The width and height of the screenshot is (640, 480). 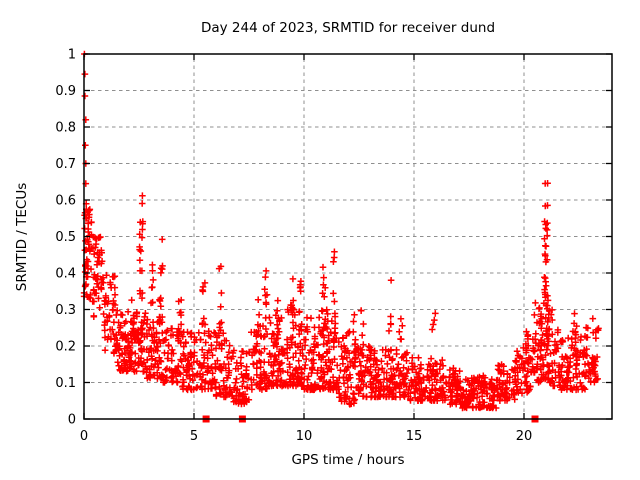 What do you see at coordinates (65, 274) in the screenshot?
I see `y-tick-label: 0.4` at bounding box center [65, 274].